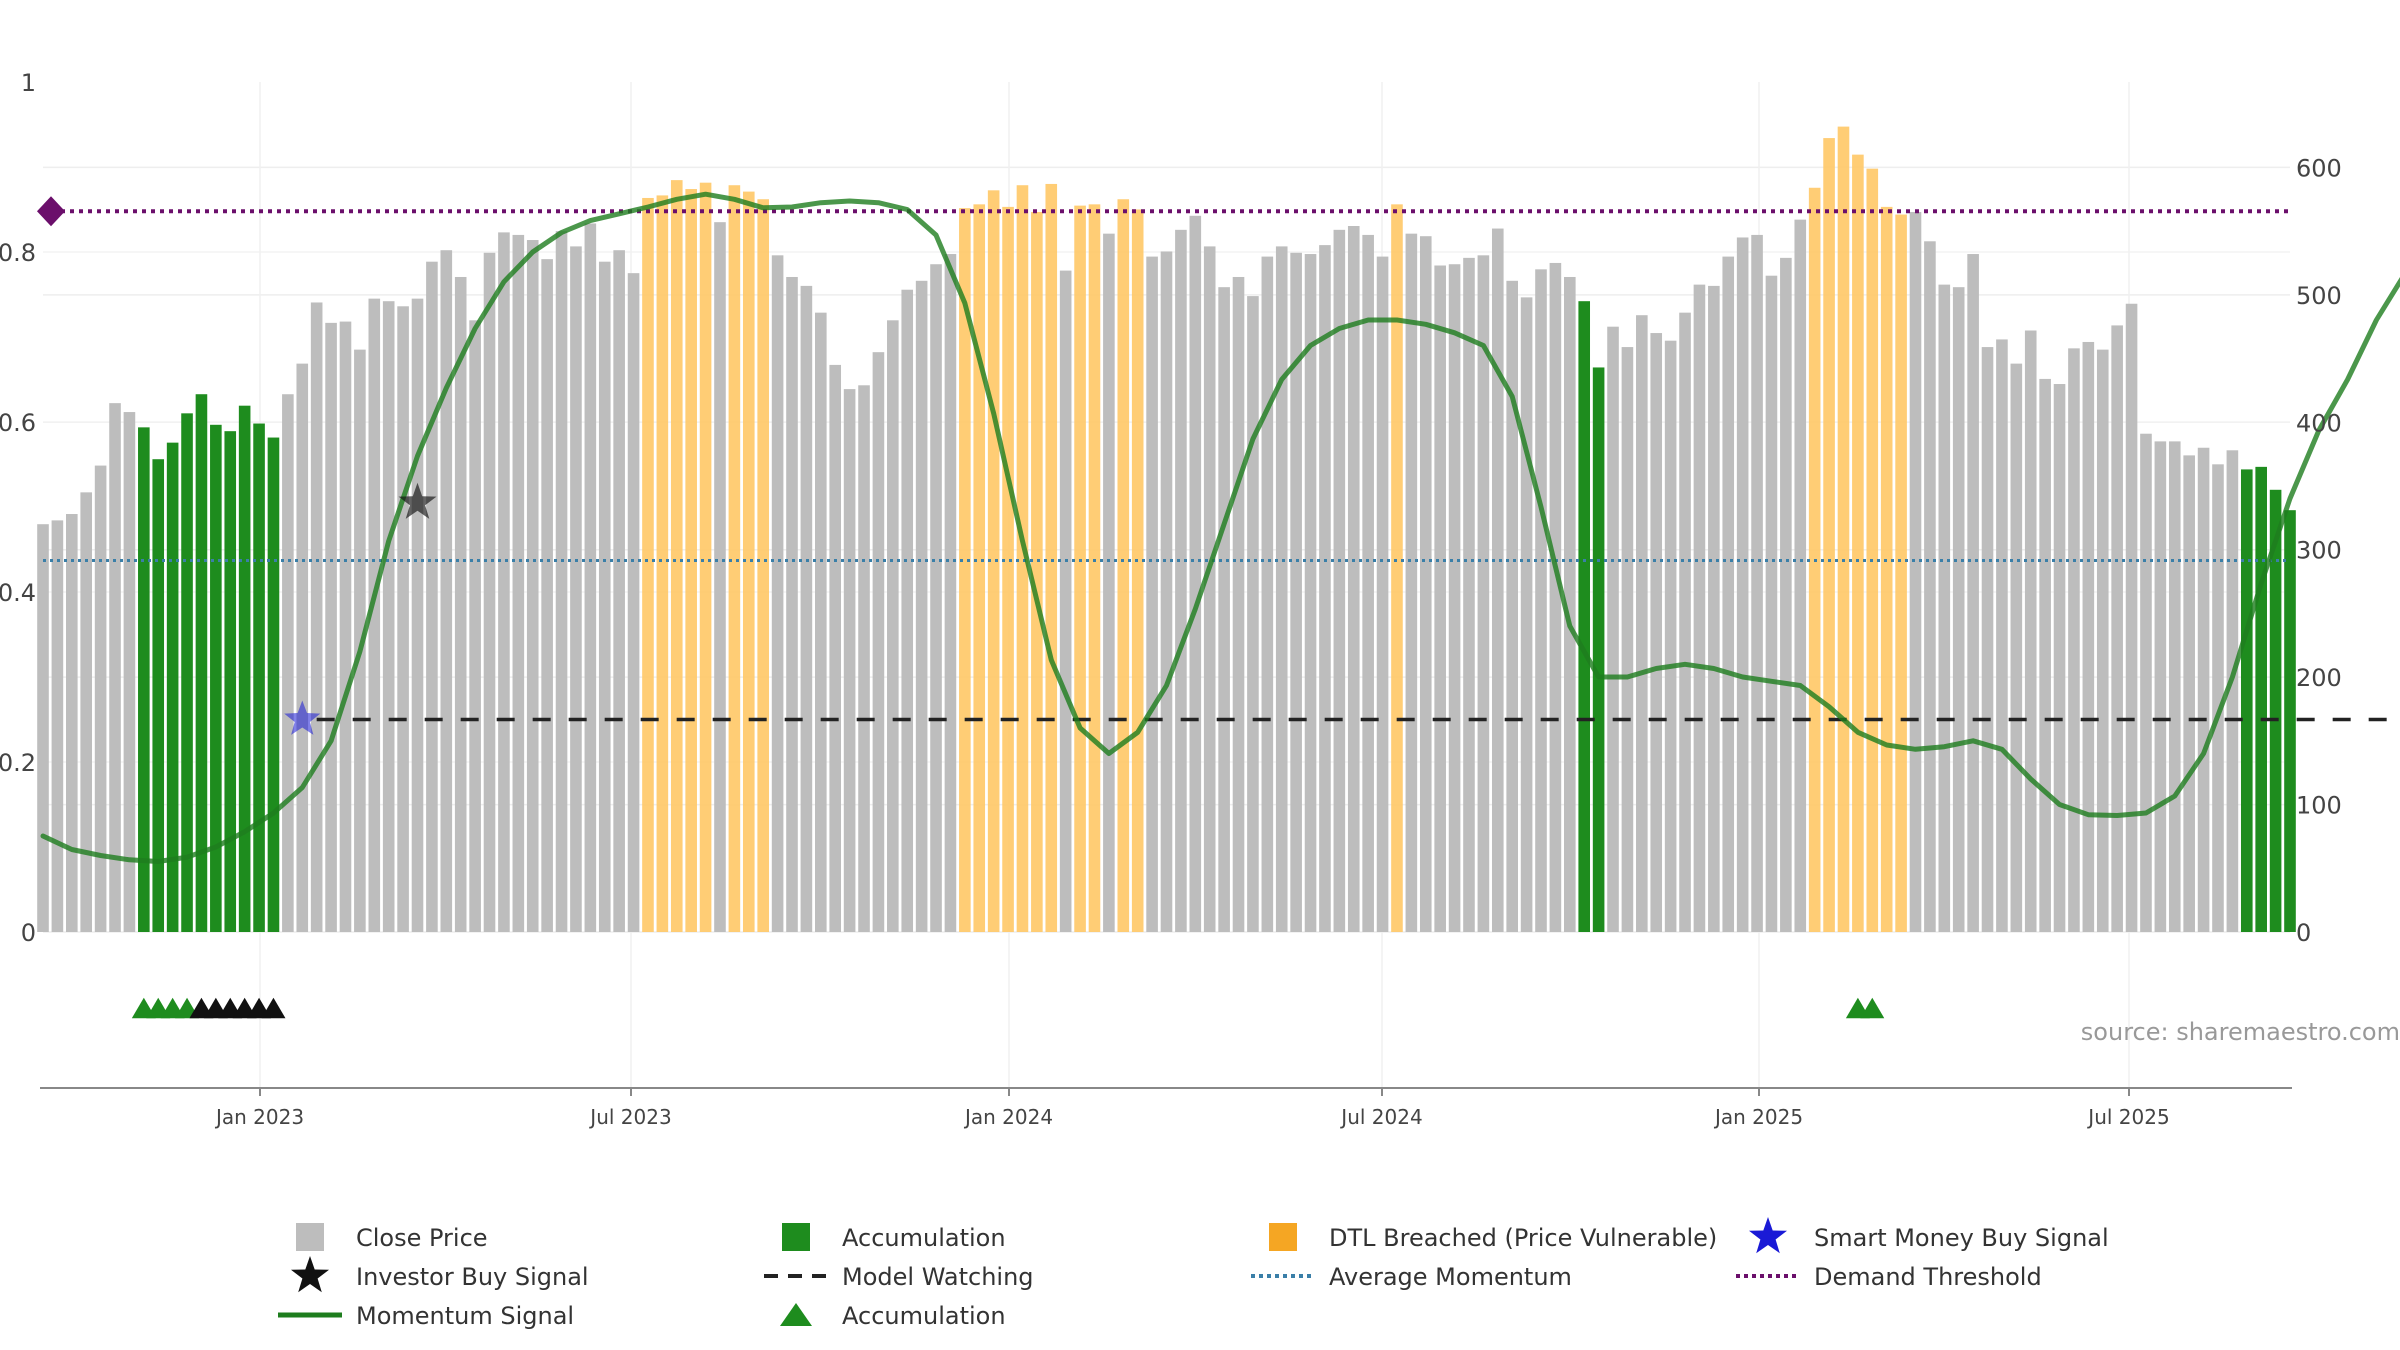 The width and height of the screenshot is (2400, 1350). I want to click on left-axis-tick: 1, so click(28, 83).